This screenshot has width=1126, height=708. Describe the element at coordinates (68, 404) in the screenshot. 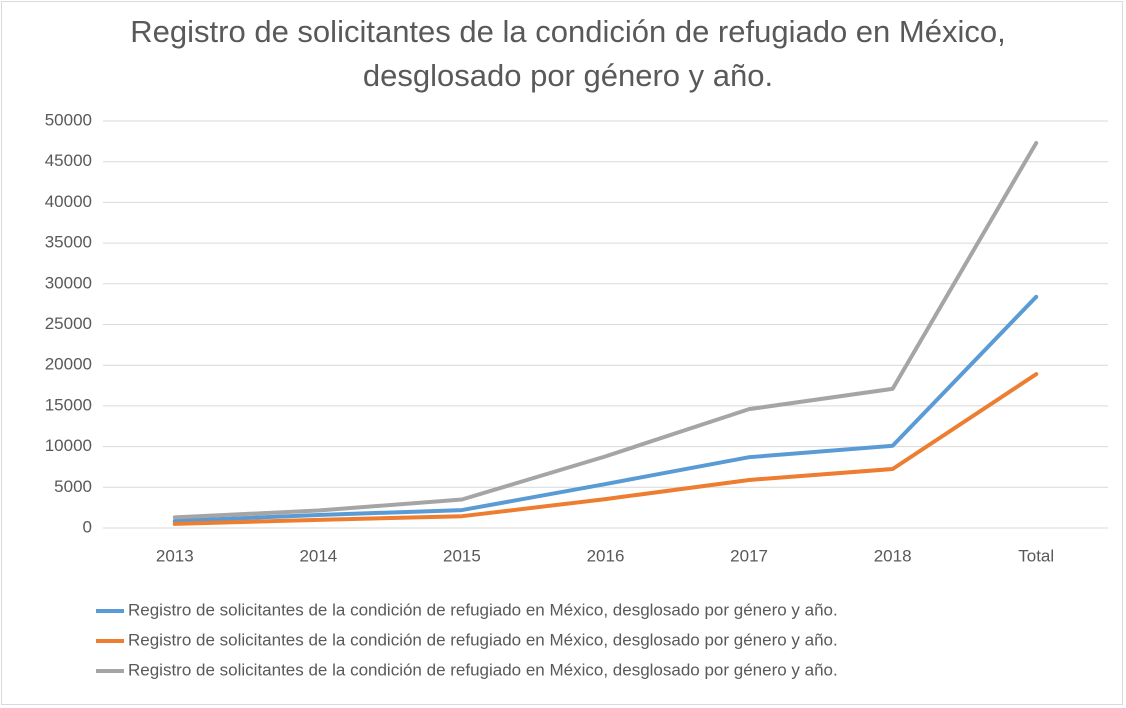

I see `y-tick-label: 15000` at that location.